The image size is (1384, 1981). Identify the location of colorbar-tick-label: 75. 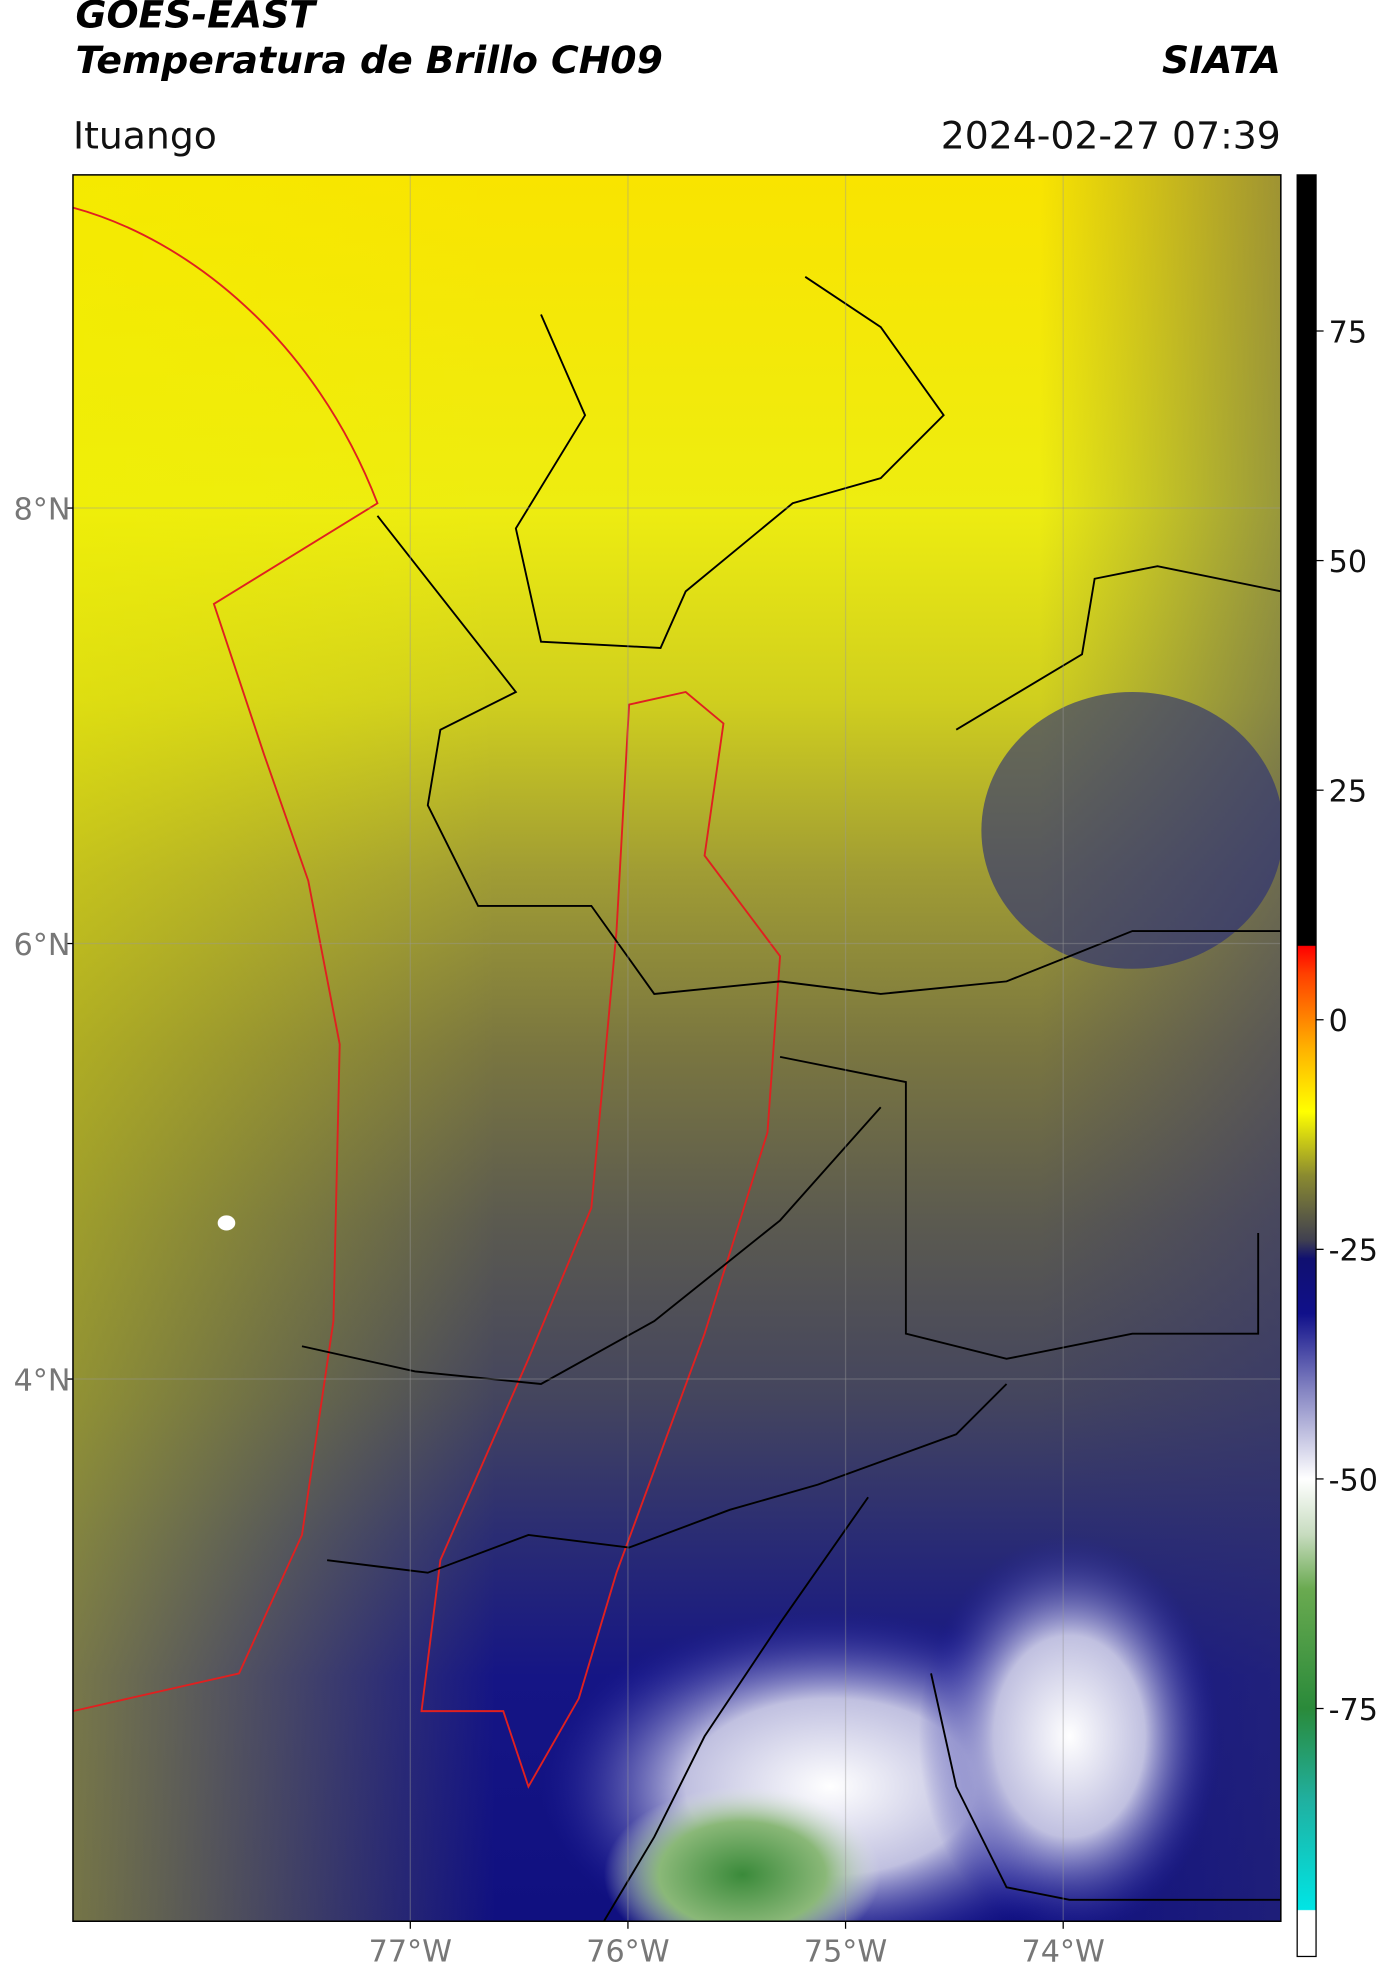
(1348, 332).